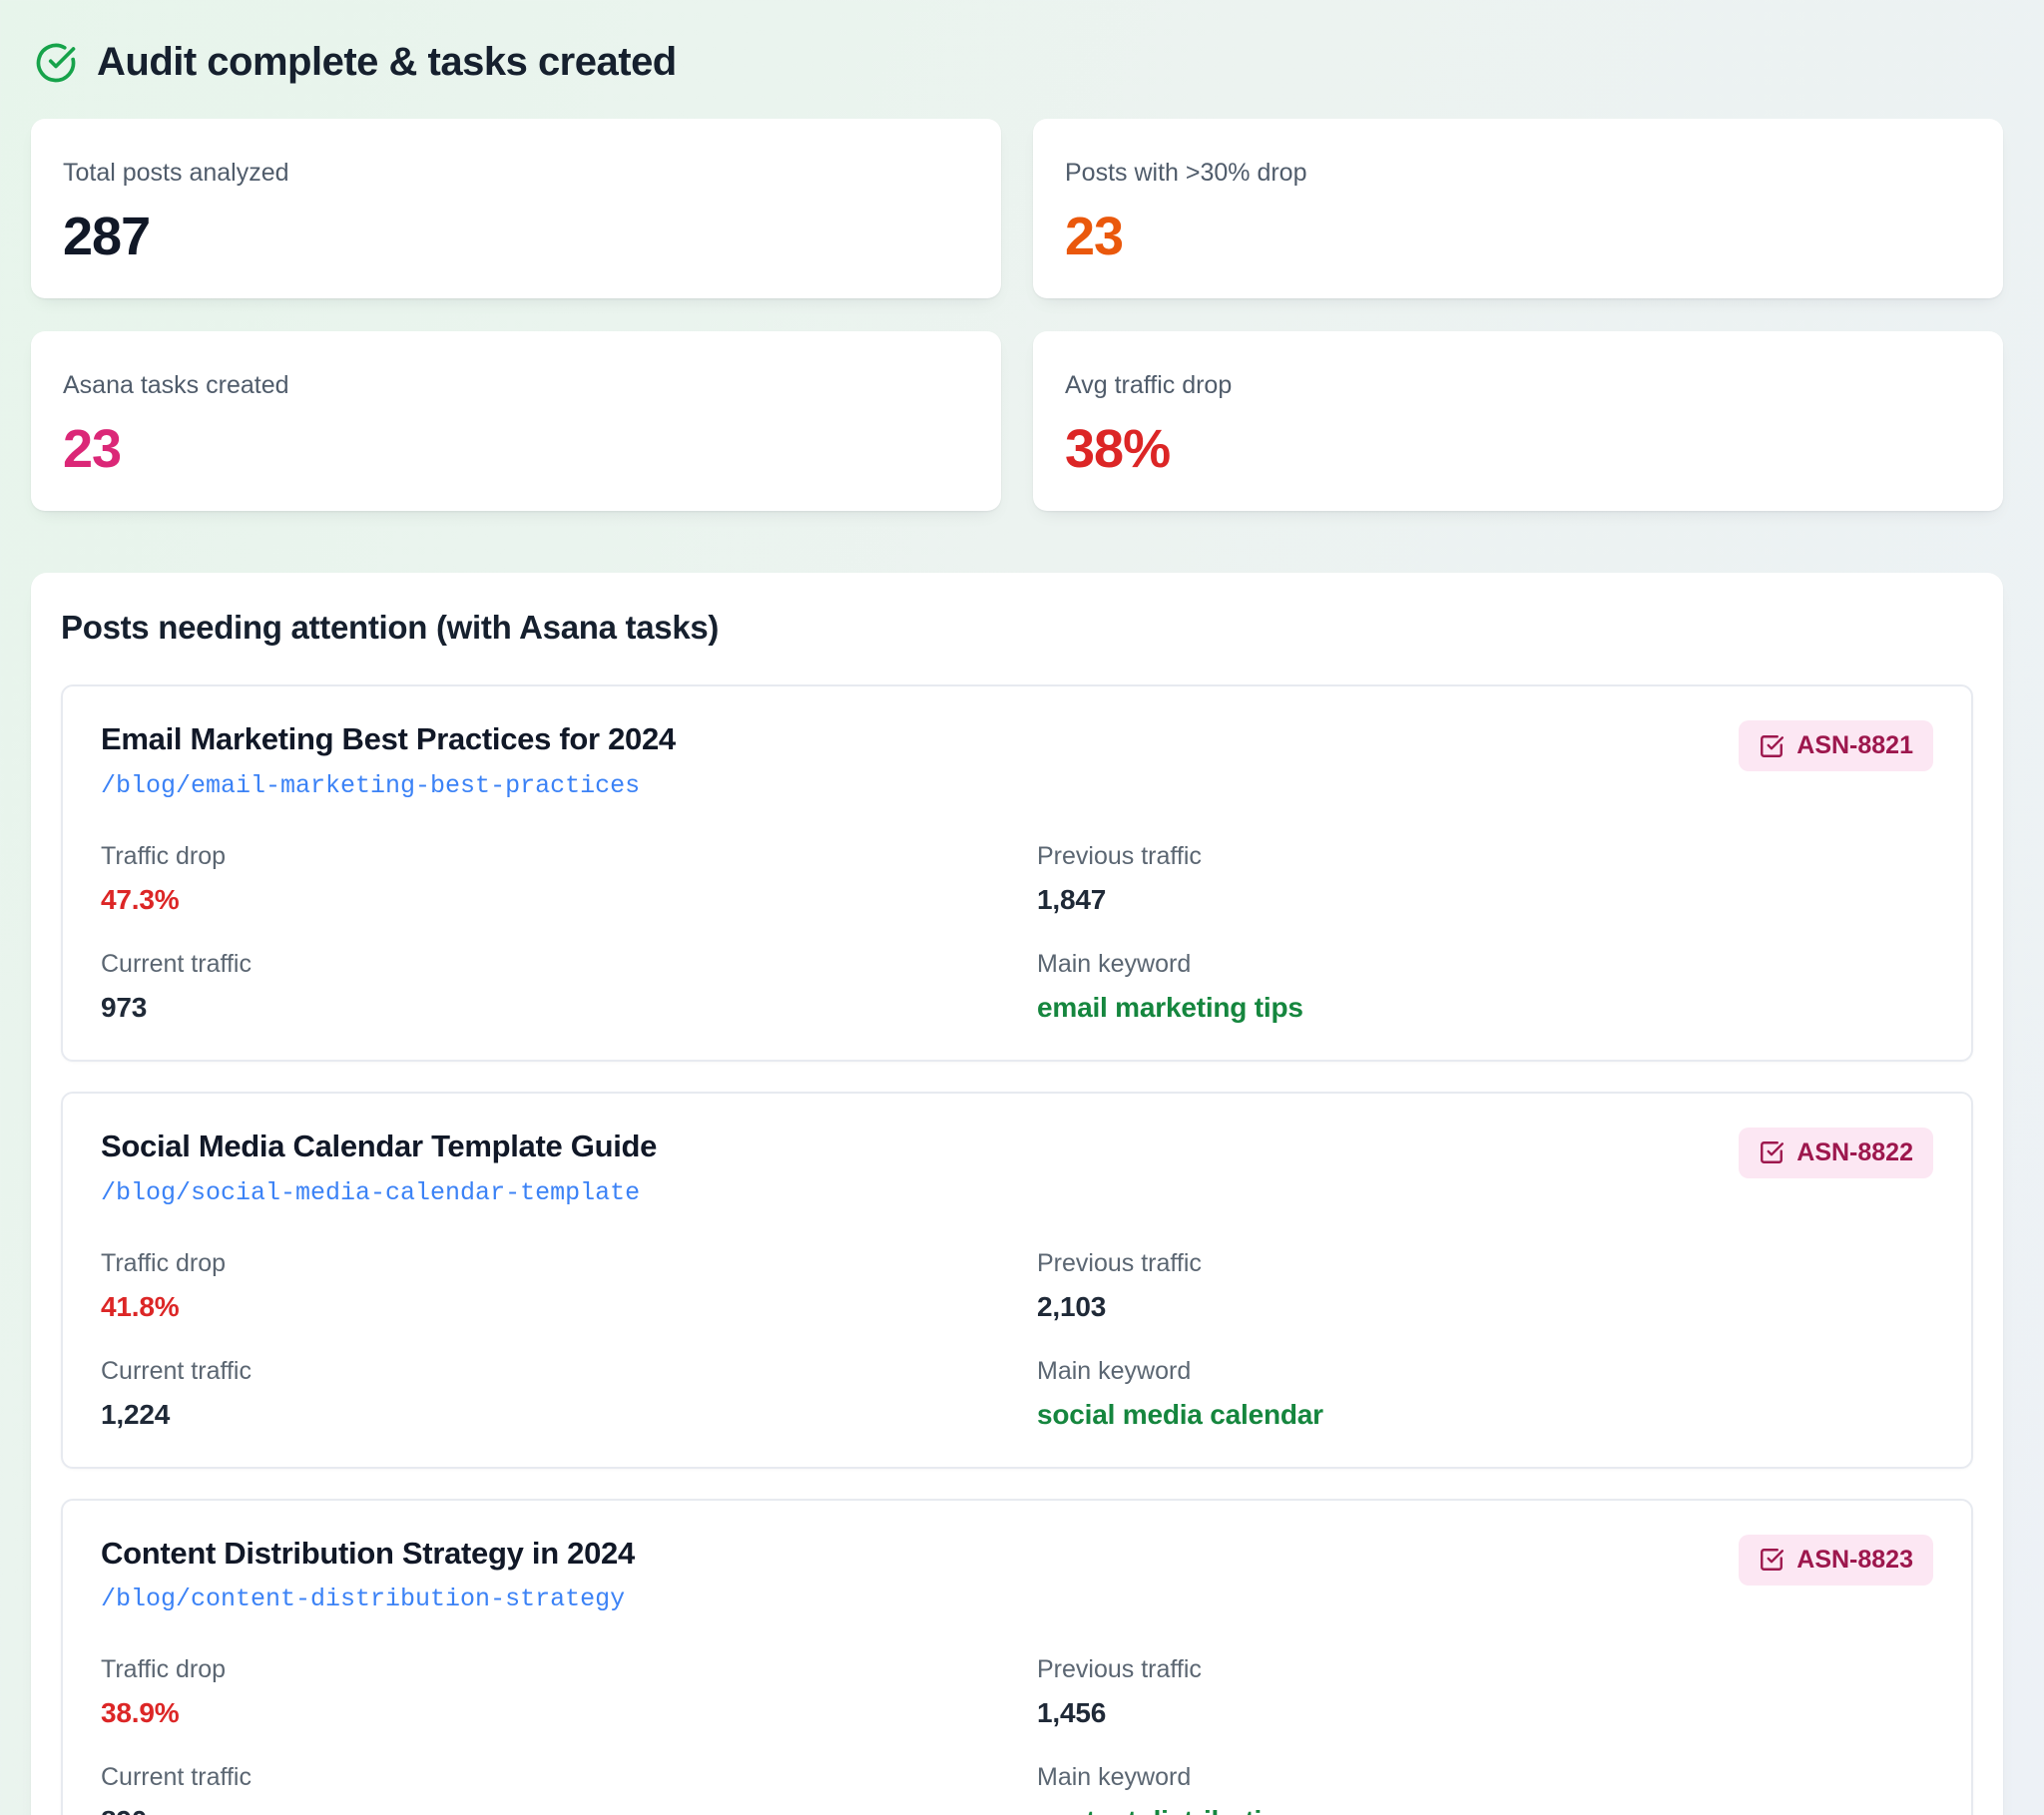  I want to click on circle-check-icon, so click(56, 63).